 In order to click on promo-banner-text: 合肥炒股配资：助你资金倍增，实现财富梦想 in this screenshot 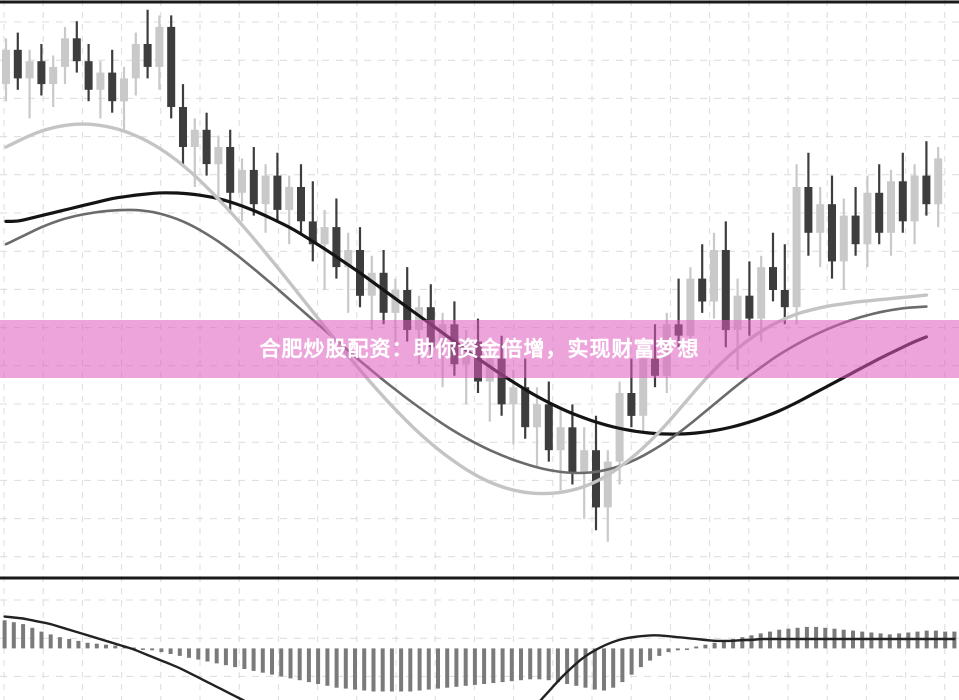, I will do `click(479, 349)`.